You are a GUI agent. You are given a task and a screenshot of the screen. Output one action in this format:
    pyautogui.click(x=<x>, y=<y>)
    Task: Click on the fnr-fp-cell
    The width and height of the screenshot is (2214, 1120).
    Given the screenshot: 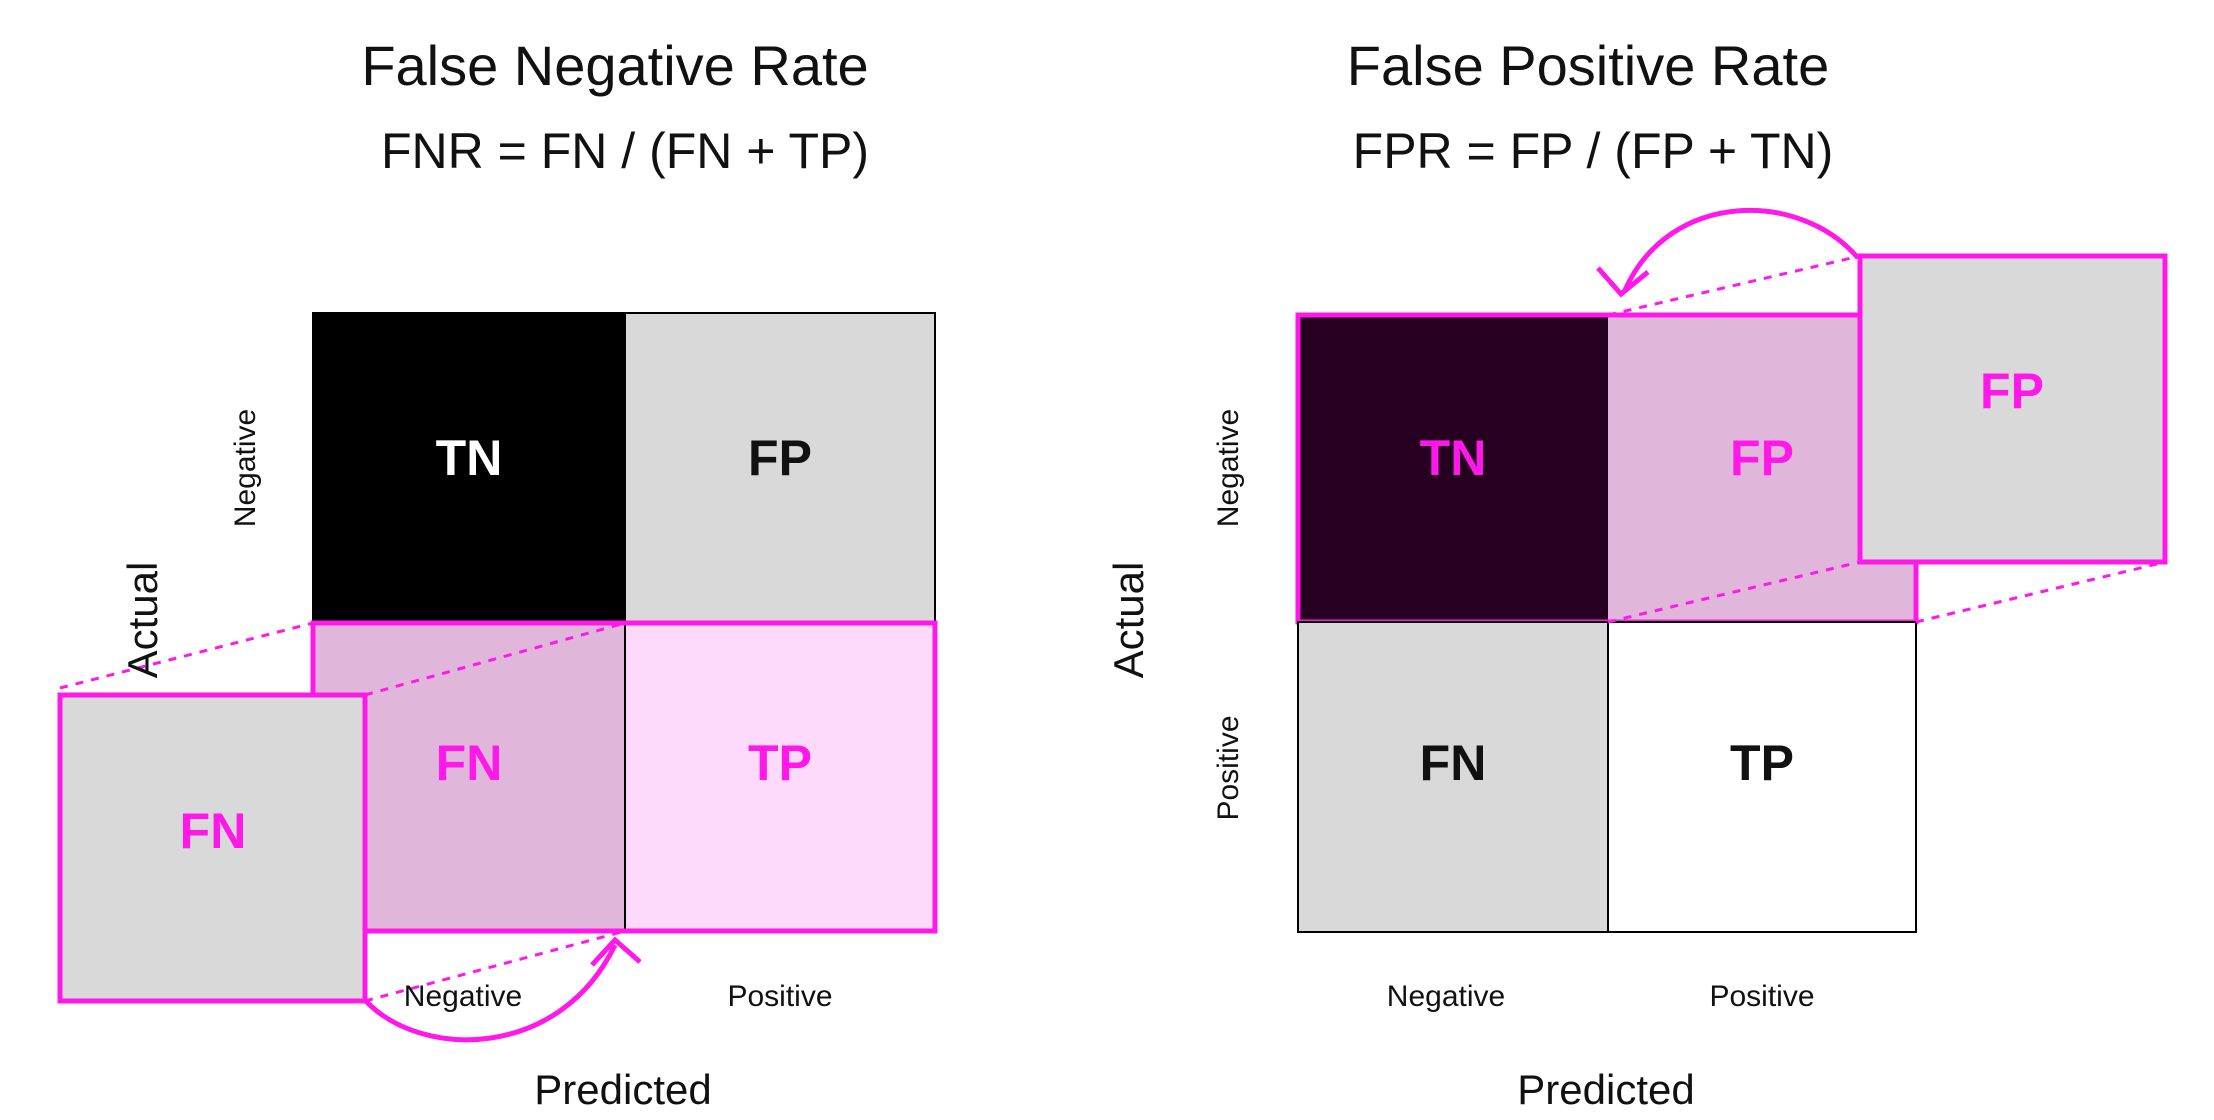 What is the action you would take?
    pyautogui.click(x=780, y=468)
    